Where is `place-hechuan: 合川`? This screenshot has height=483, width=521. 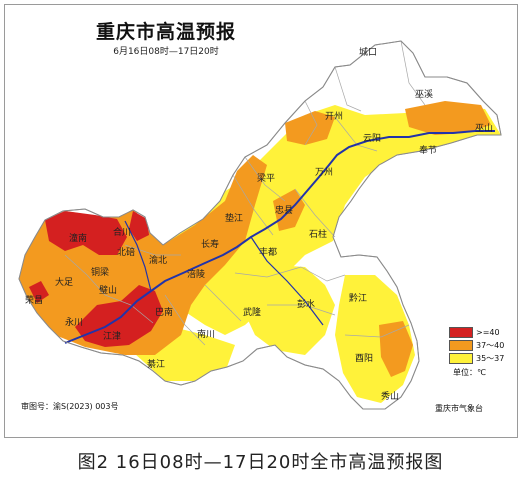
place-hechuan: 合川 is located at coordinates (122, 233).